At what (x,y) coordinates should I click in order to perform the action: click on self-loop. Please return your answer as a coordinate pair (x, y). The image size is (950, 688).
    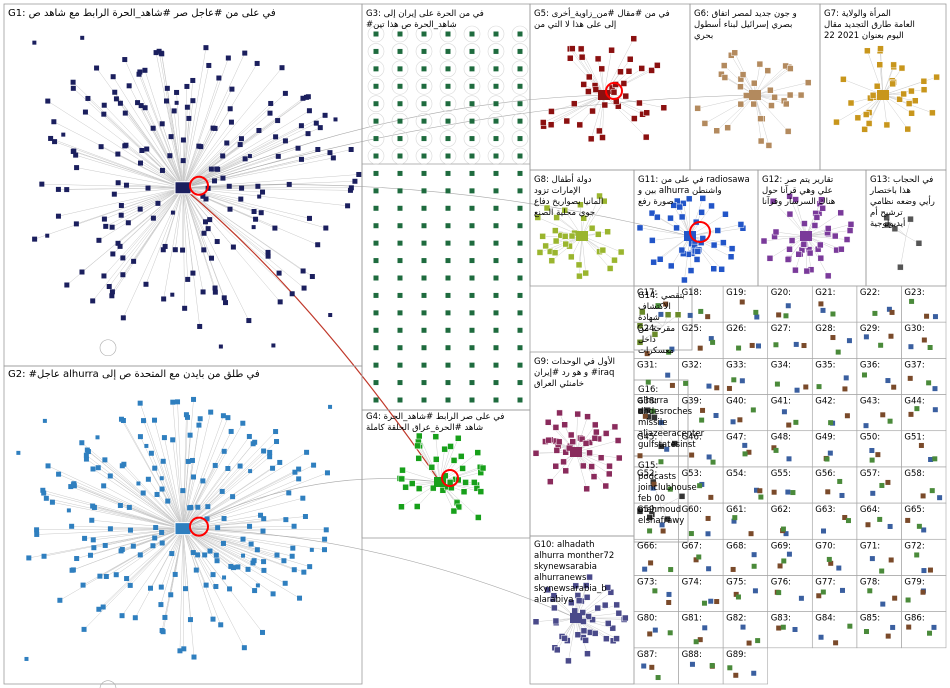
    Looking at the image, I should click on (448, 121).